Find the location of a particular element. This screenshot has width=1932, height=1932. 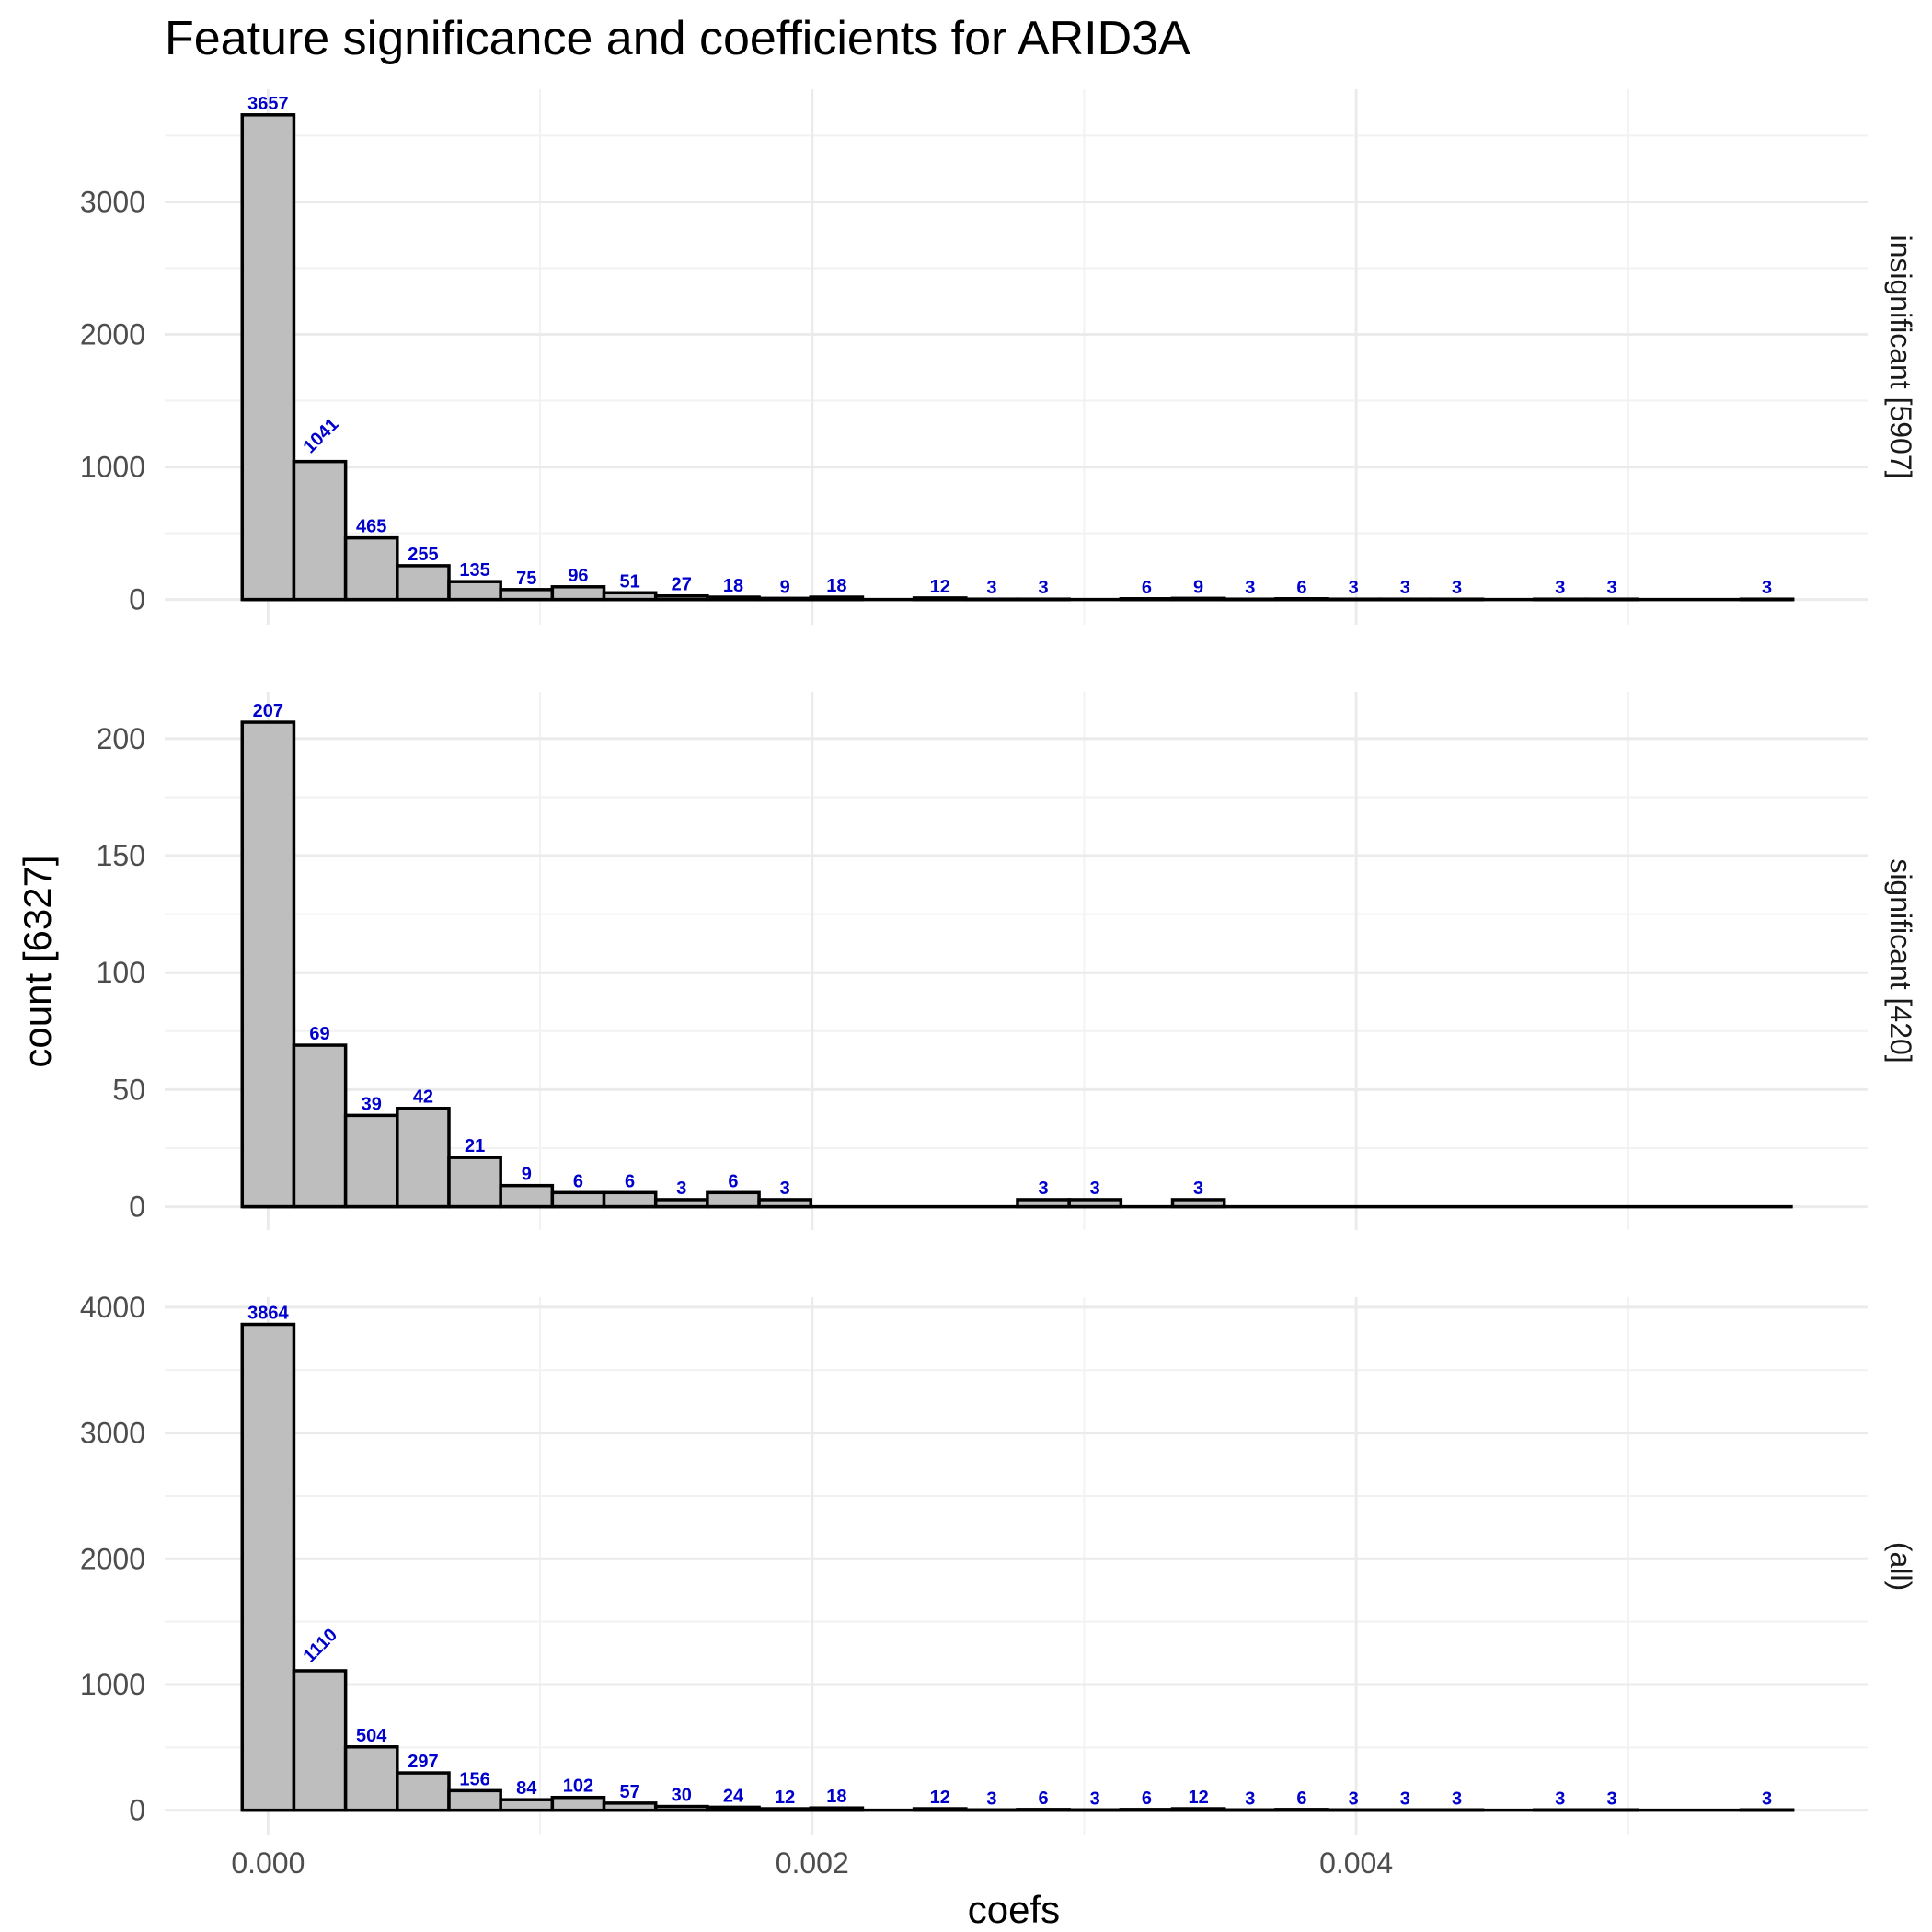

bar-count-label: 3864 is located at coordinates (268, 1314).